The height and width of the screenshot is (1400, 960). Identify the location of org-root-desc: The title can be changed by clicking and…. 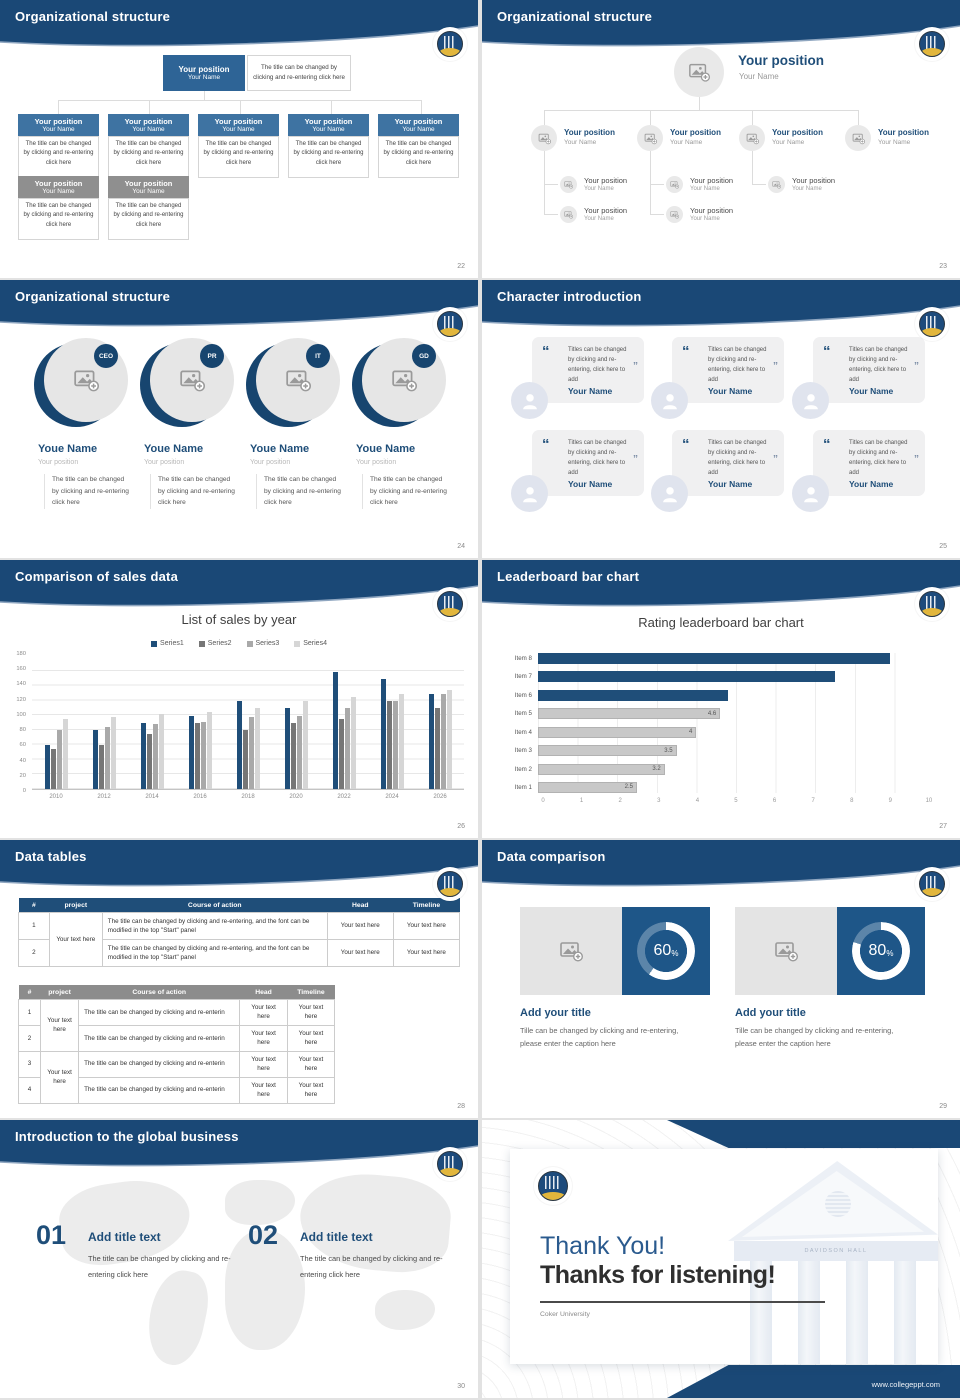
(299, 73).